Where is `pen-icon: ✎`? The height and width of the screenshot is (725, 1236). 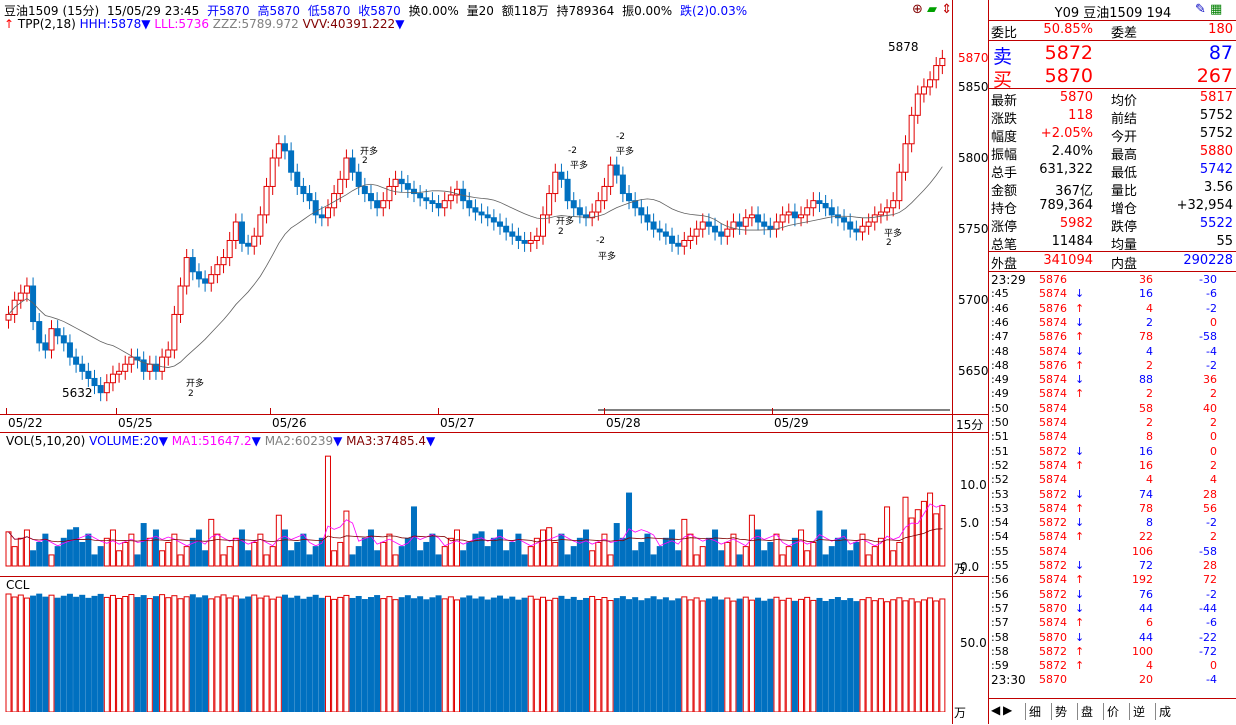
pen-icon: ✎ is located at coordinates (1200, 9).